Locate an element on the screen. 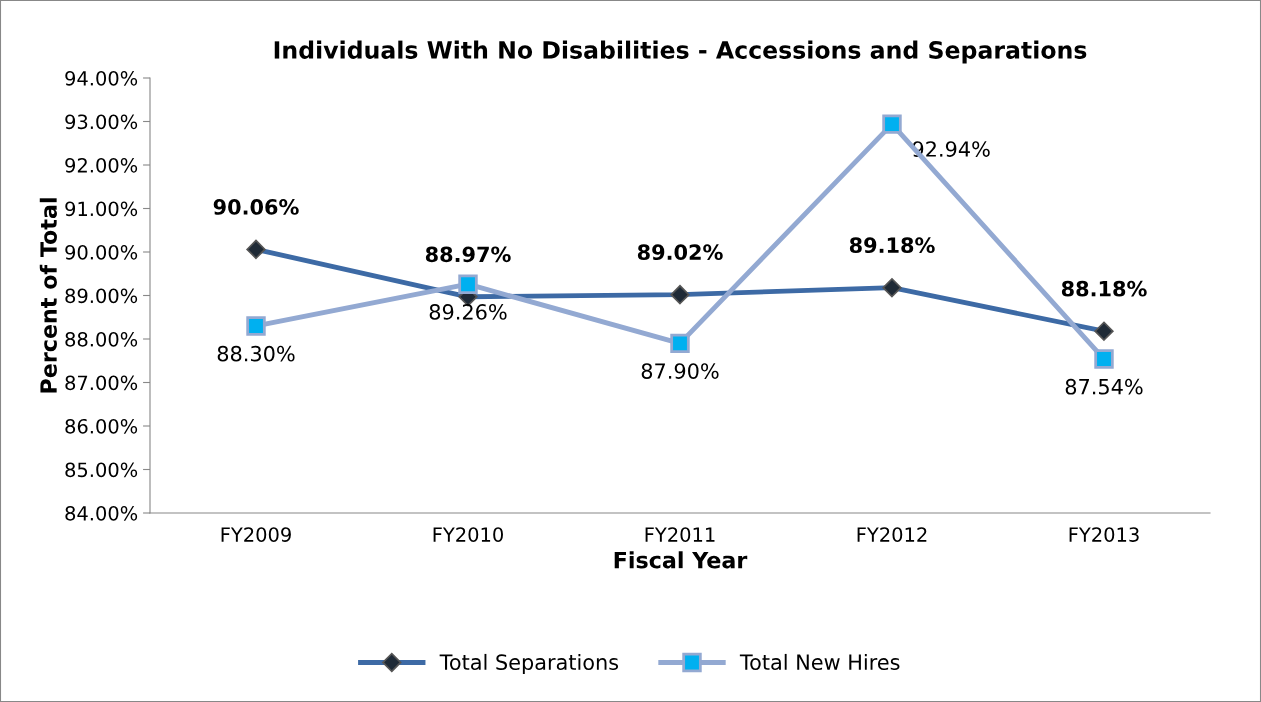 Image resolution: width=1261 pixels, height=702 pixels. x-tick-label: FY2009 is located at coordinates (256, 534).